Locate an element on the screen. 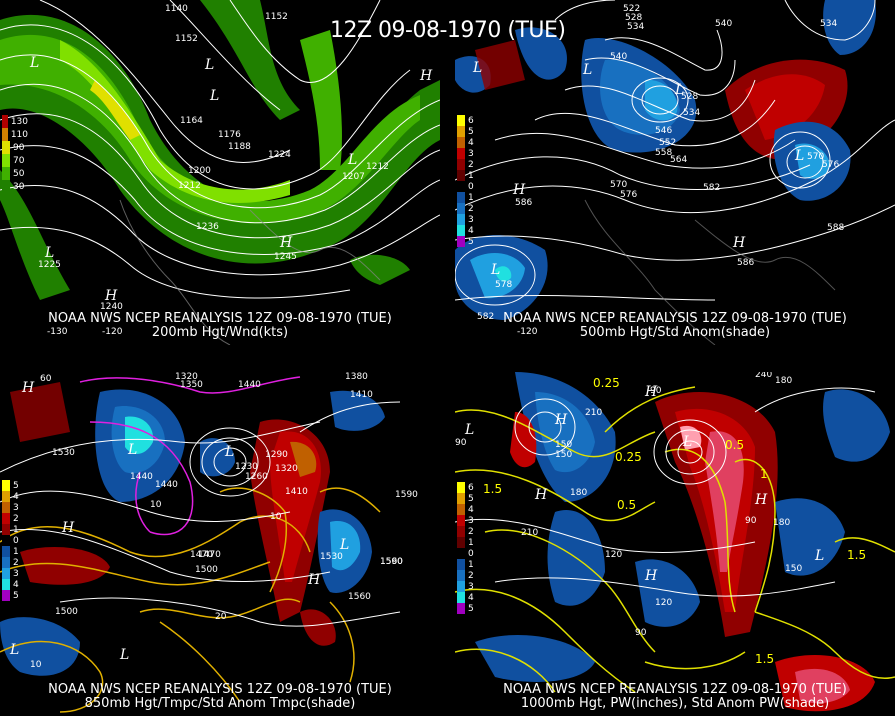  contour-label: 564 is located at coordinates (679, 160).